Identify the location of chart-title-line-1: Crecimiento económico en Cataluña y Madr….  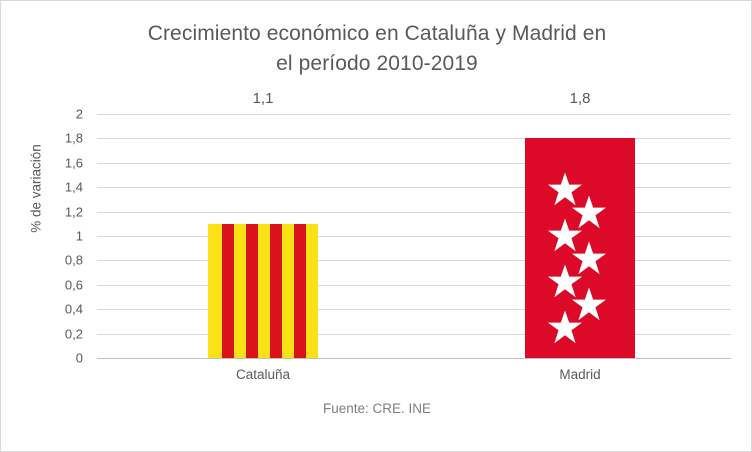
(377, 33).